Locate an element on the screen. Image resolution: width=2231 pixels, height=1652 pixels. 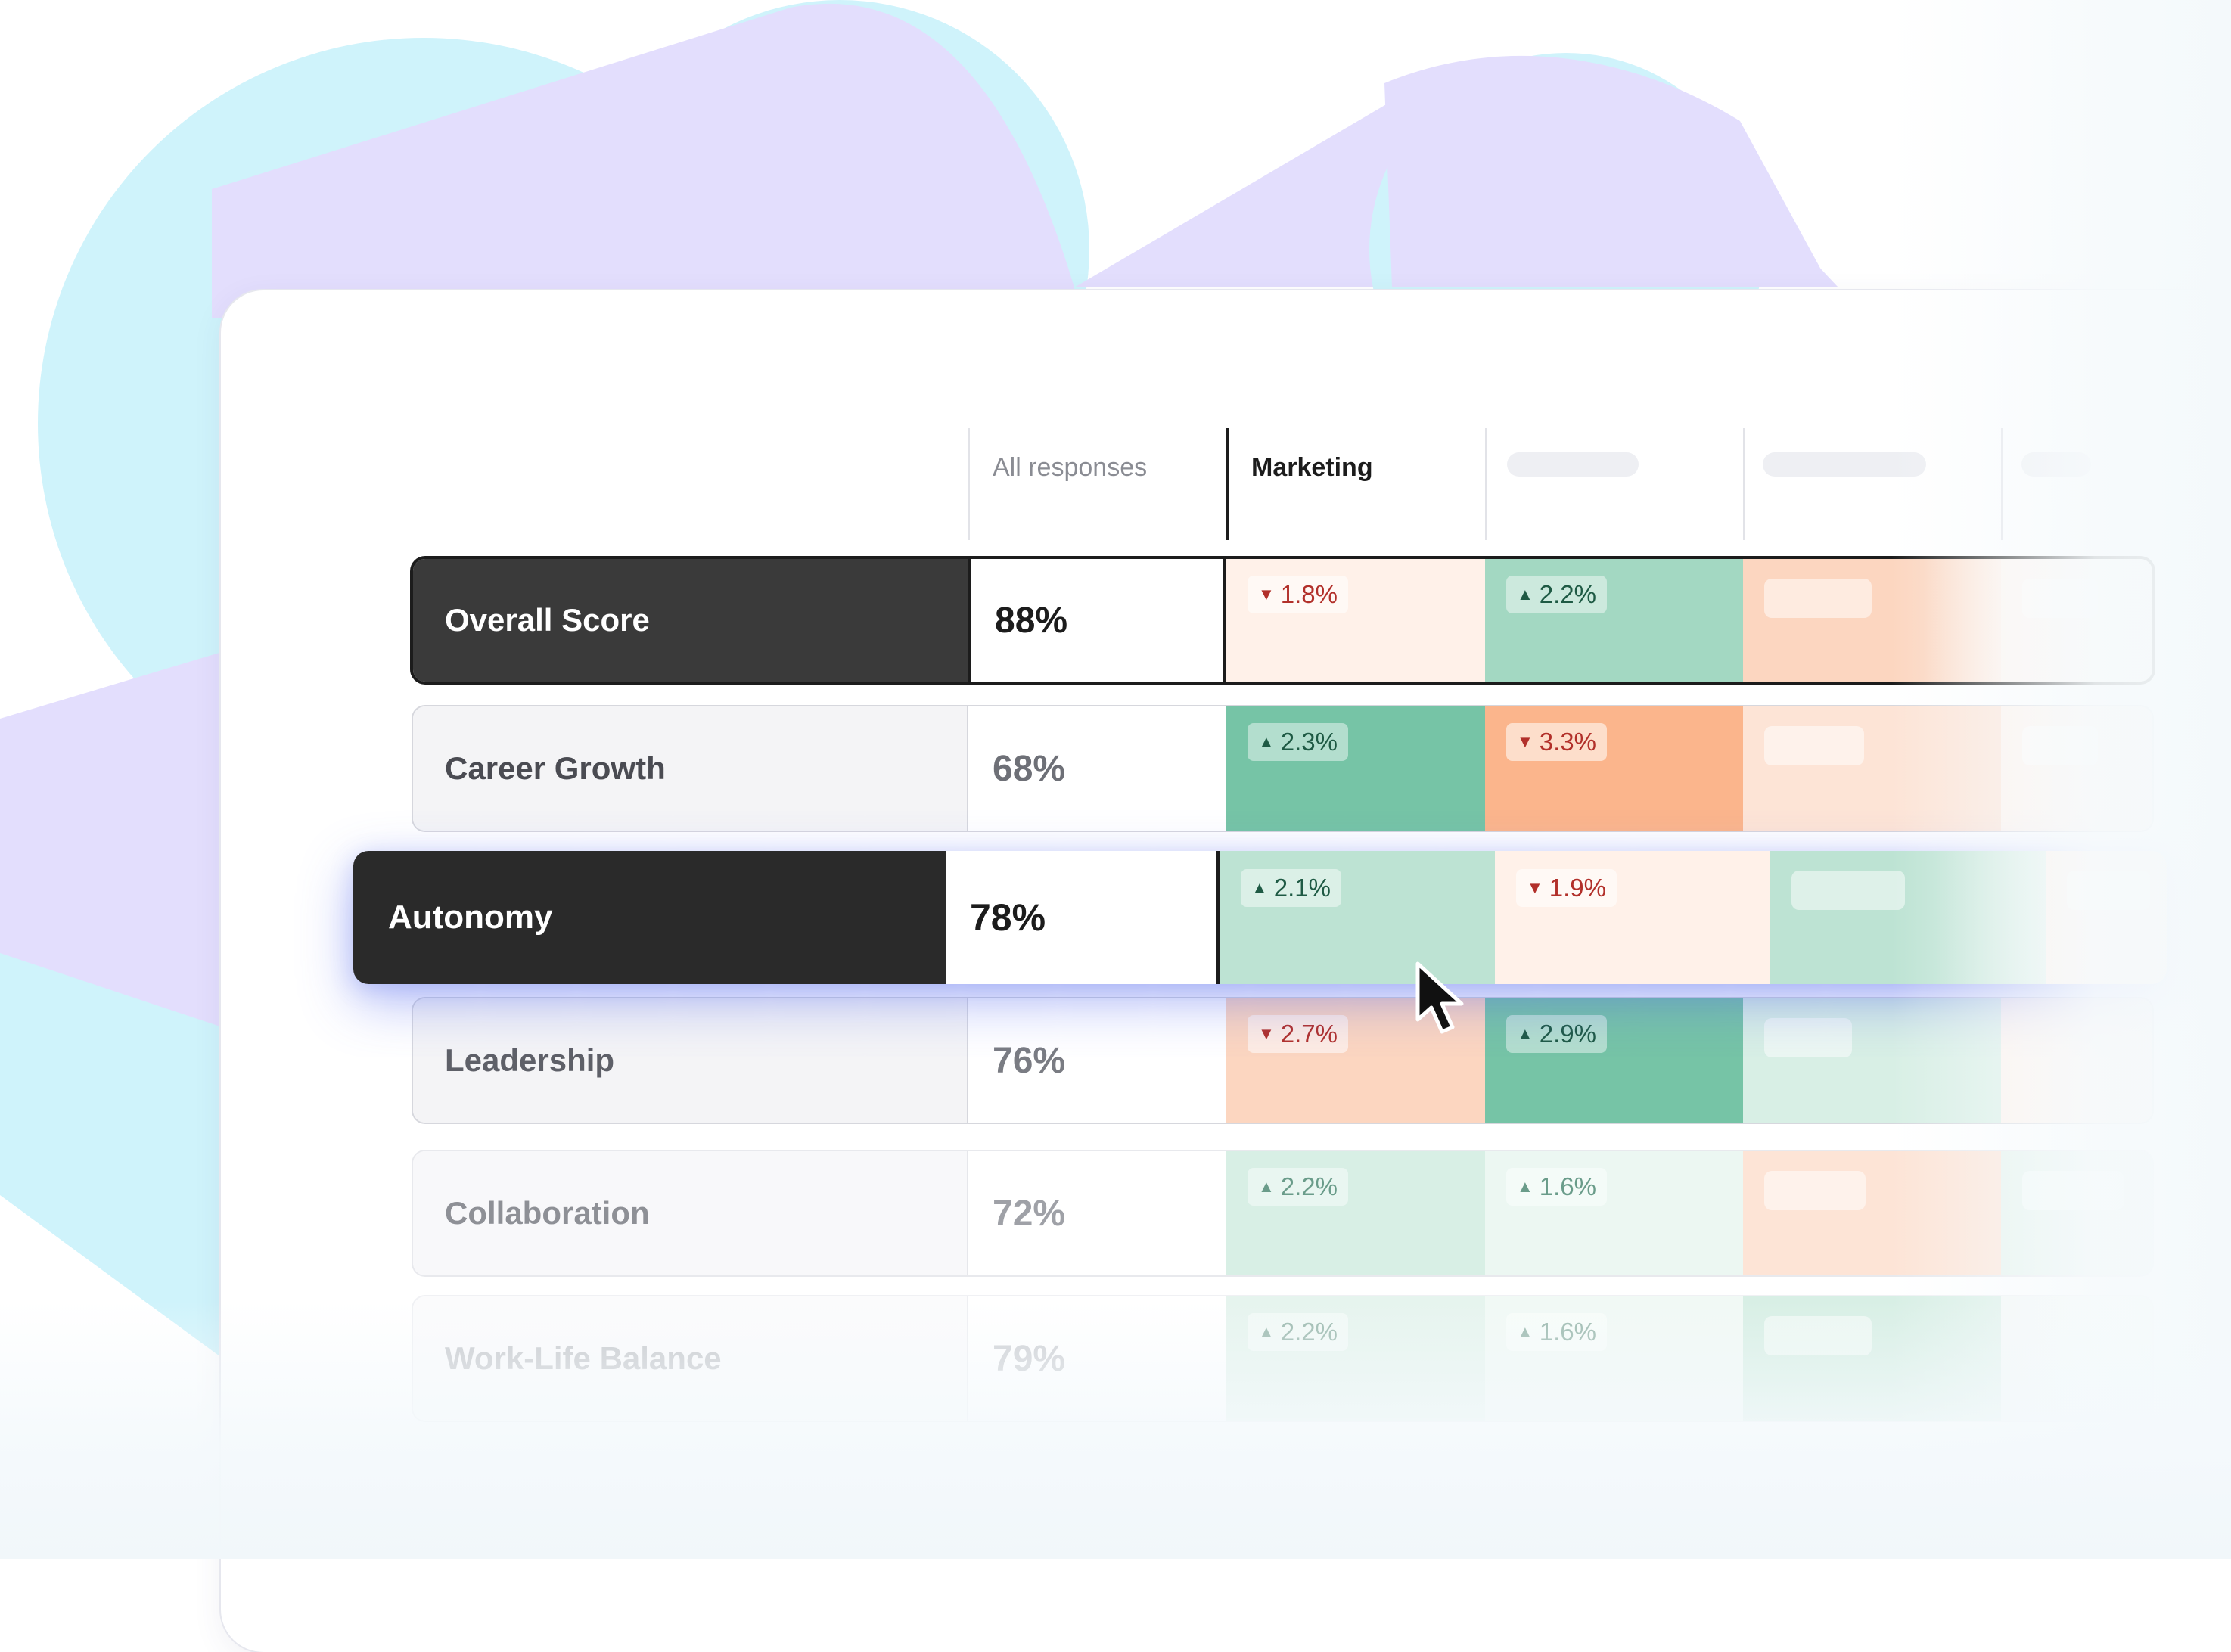
delta-badge: ▼ 1.8% is located at coordinates (1298, 594).